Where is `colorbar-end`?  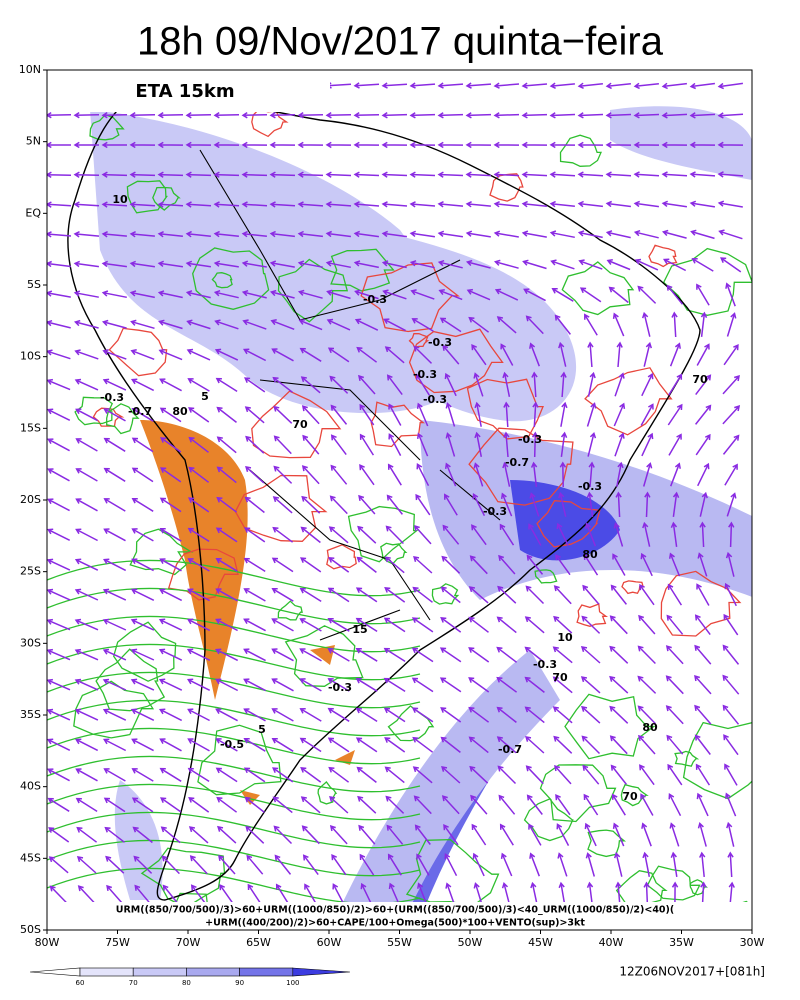
colorbar-end is located at coordinates (321, 972).